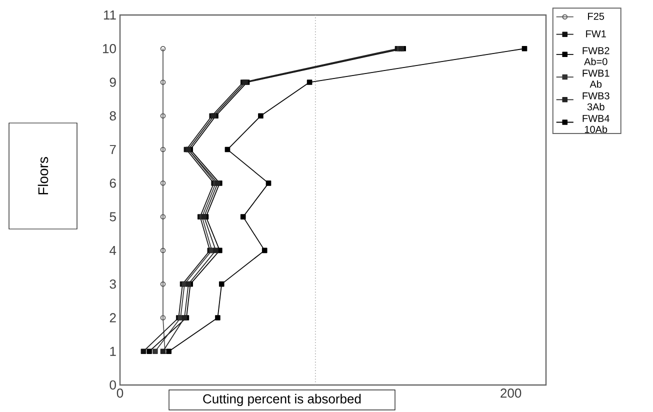 The image size is (653, 412). Describe the element at coordinates (113, 385) in the screenshot. I see `y-tick-label: 0` at that location.